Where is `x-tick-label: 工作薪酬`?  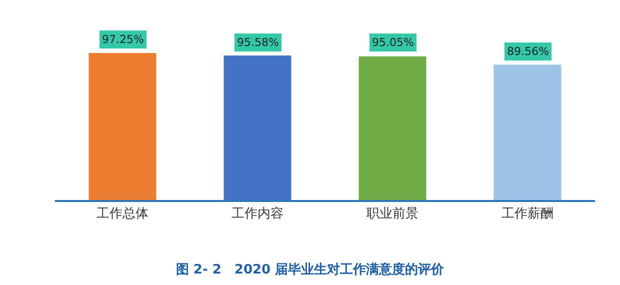
x-tick-label: 工作薪酬 is located at coordinates (528, 214).